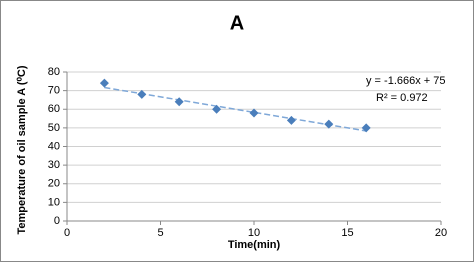 Image resolution: width=474 pixels, height=262 pixels. What do you see at coordinates (67, 233) in the screenshot?
I see `x-tick-label: 0` at bounding box center [67, 233].